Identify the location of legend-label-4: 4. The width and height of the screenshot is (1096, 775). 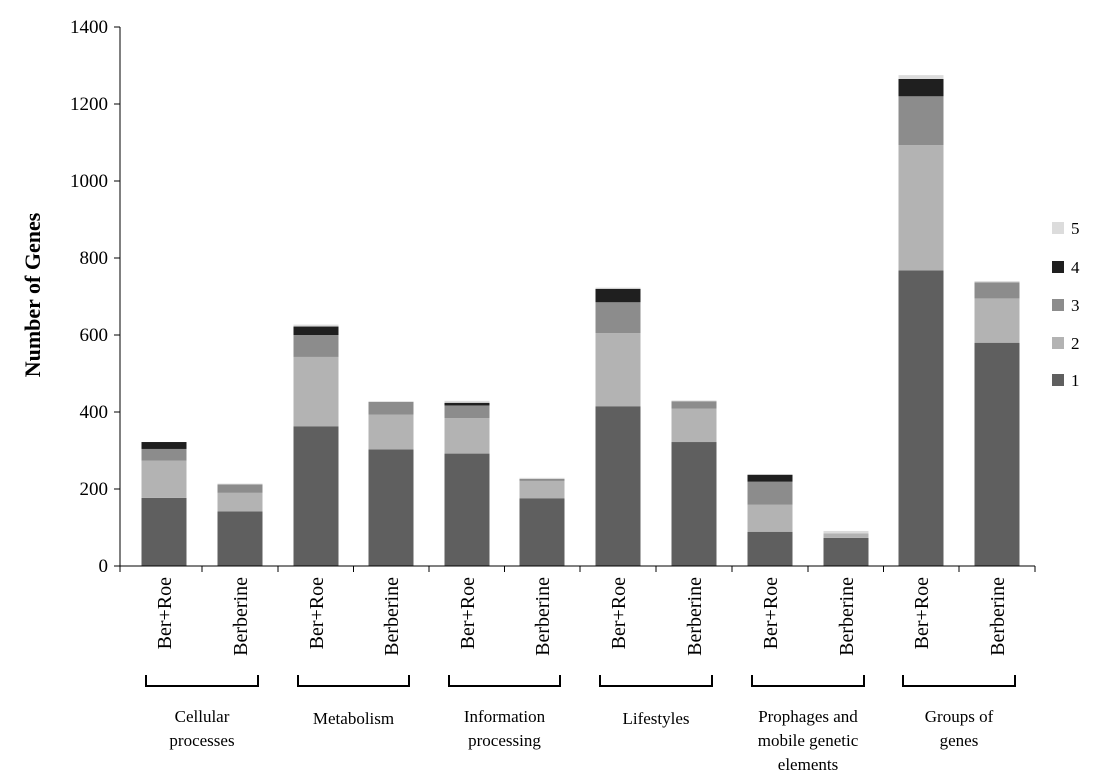
(1075, 267).